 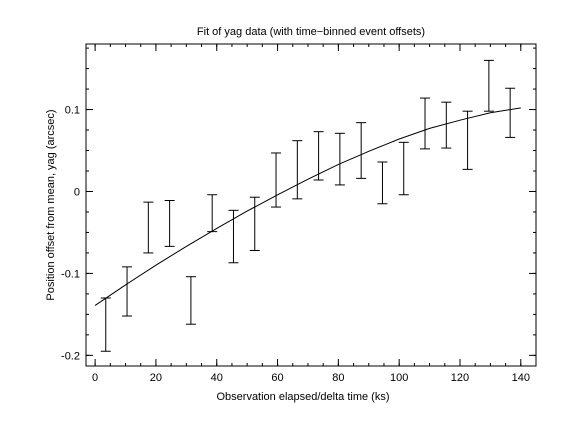 I want to click on y-tick-label: -0.1, so click(x=70, y=274).